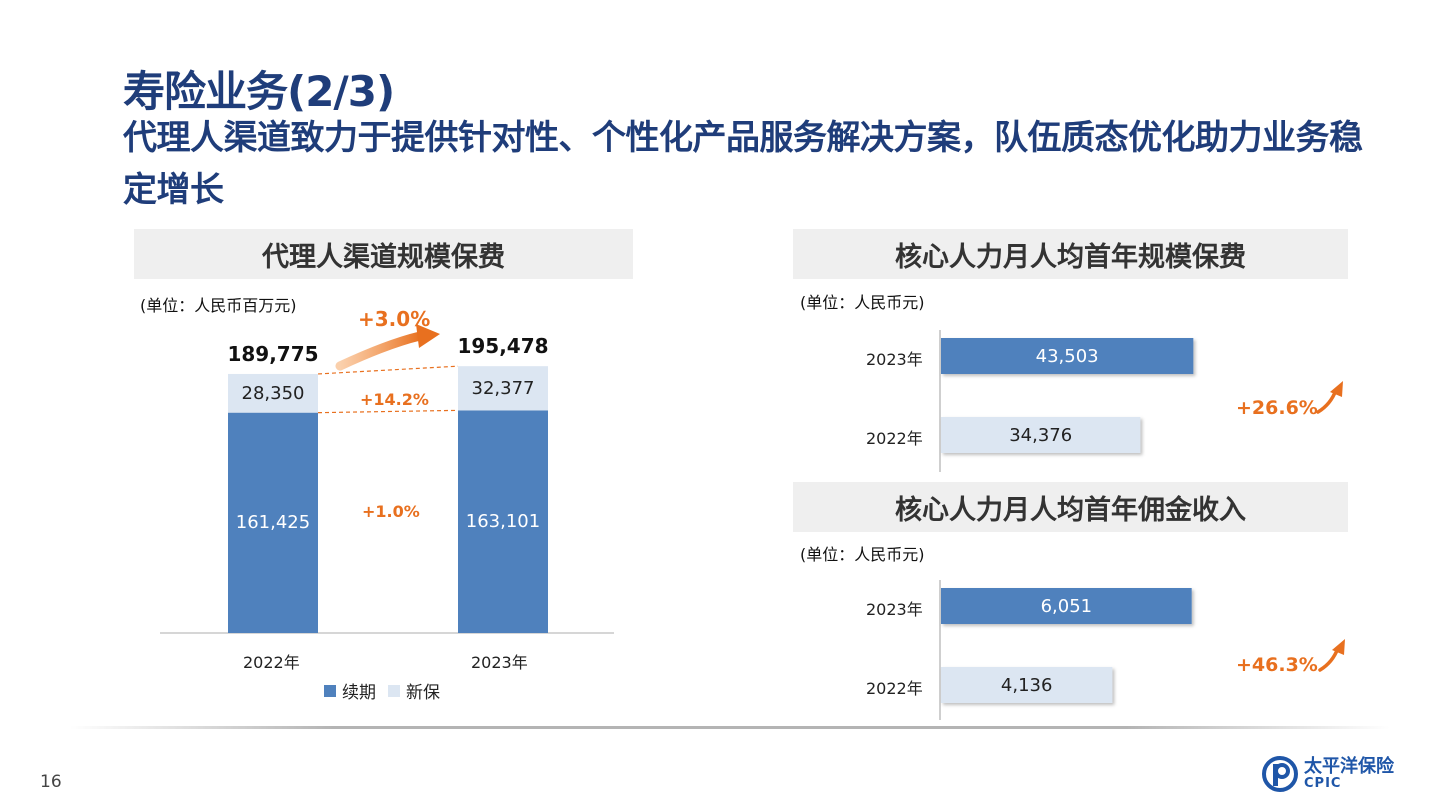 The image size is (1440, 810). I want to click on page-subtitle: 代理人渠道致力于提供针对性、个性化产品服务解决方案，队伍质态优化助力业务稳定增长, so click(743, 164).